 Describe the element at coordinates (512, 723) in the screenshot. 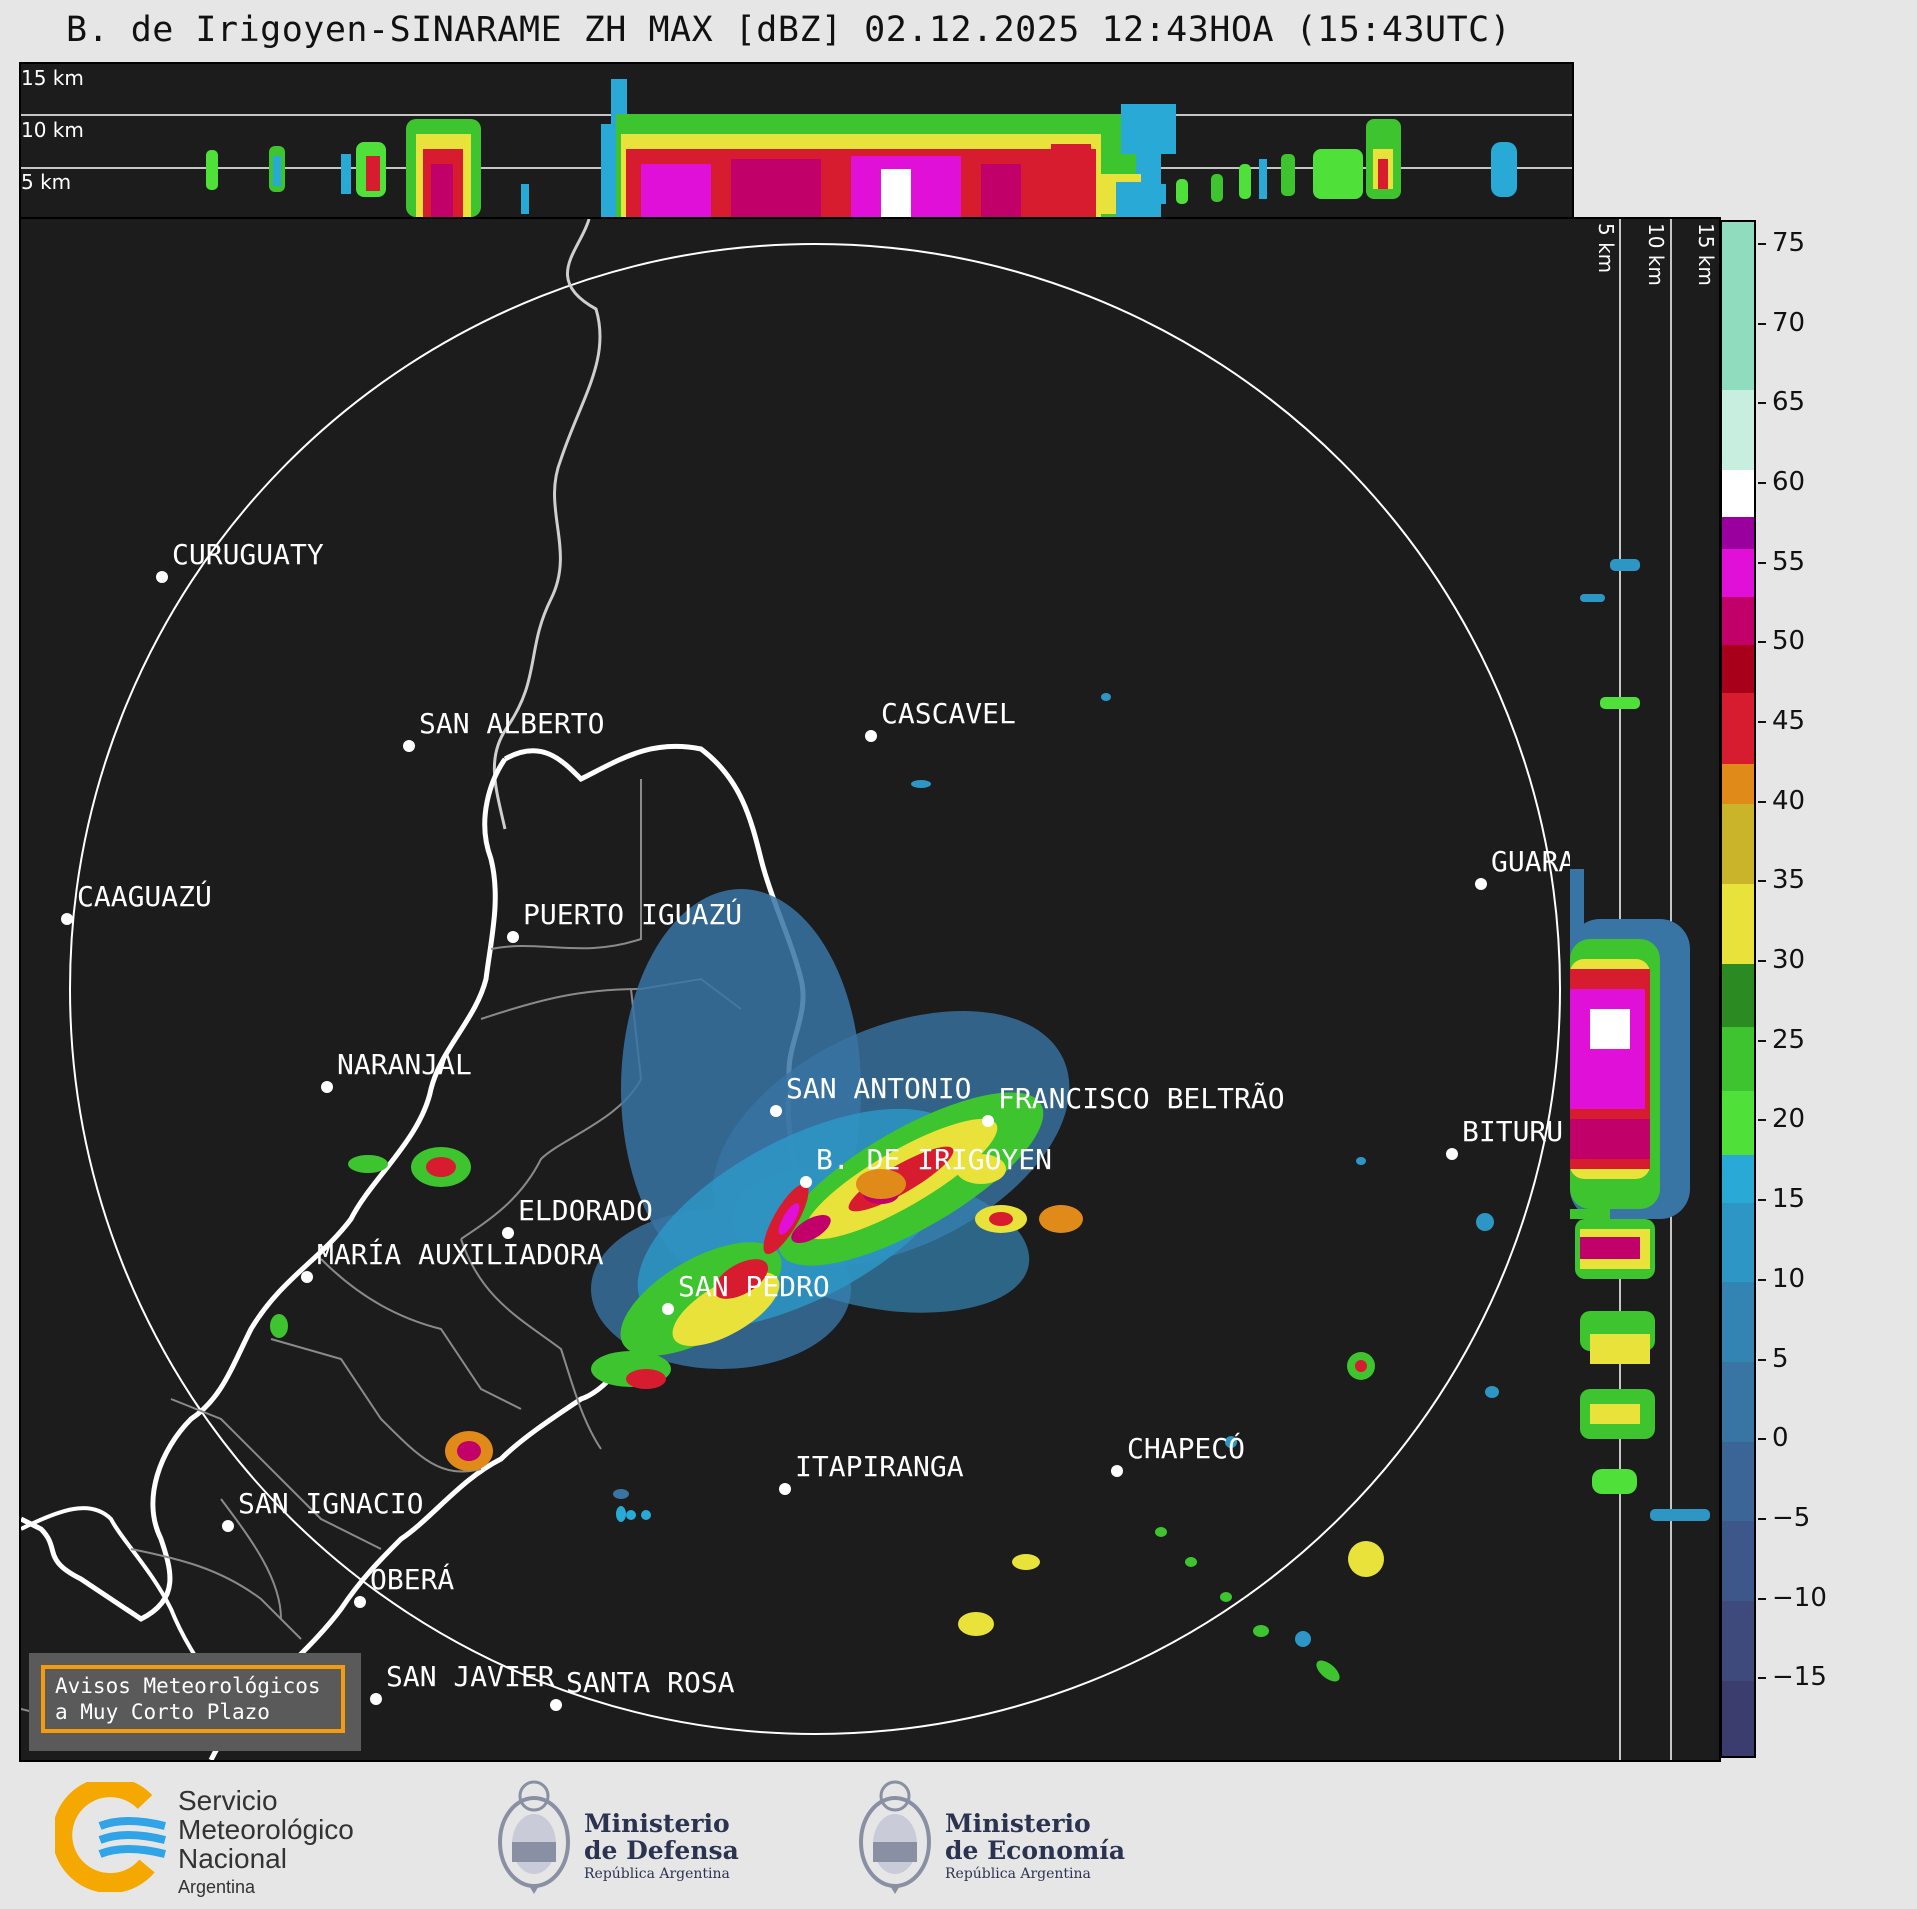

I see `city-label: SAN ALBERTO` at that location.